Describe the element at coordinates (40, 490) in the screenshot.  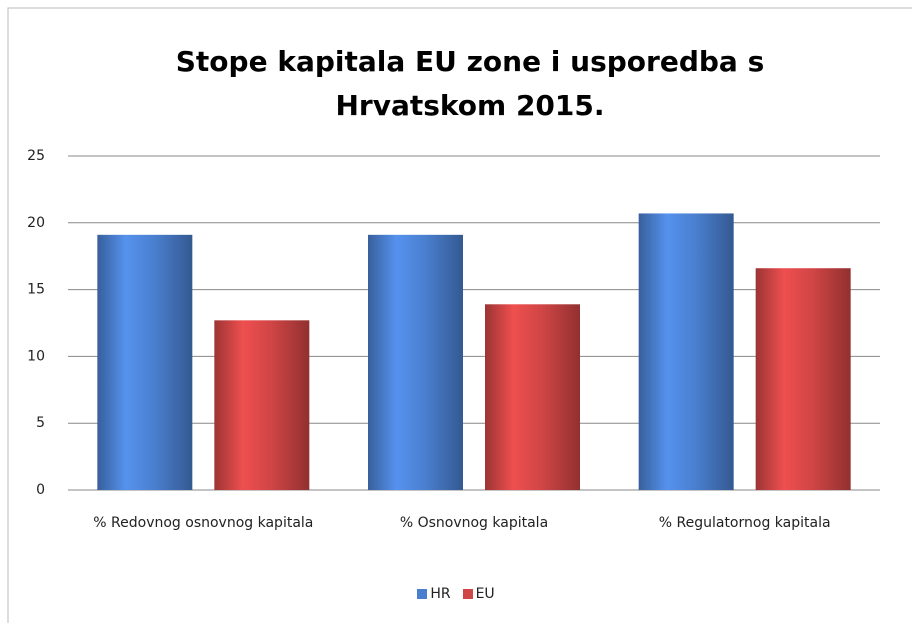
I see `y-tick-label: 0` at that location.